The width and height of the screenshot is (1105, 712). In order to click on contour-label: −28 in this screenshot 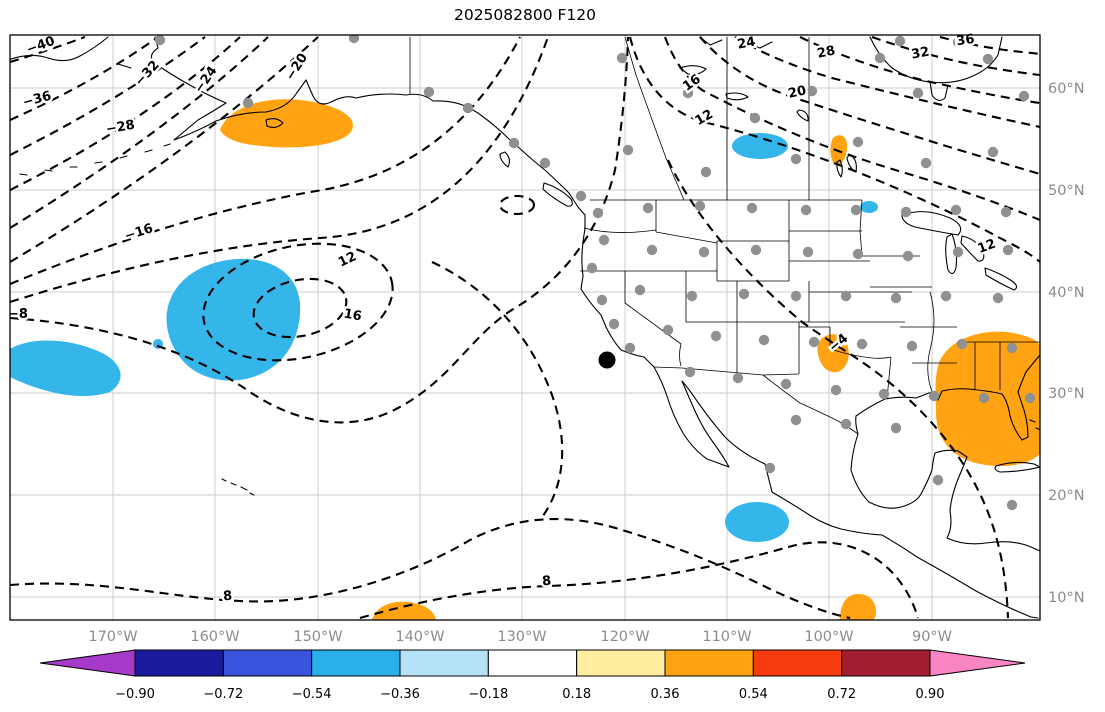, I will do `click(120, 128)`.